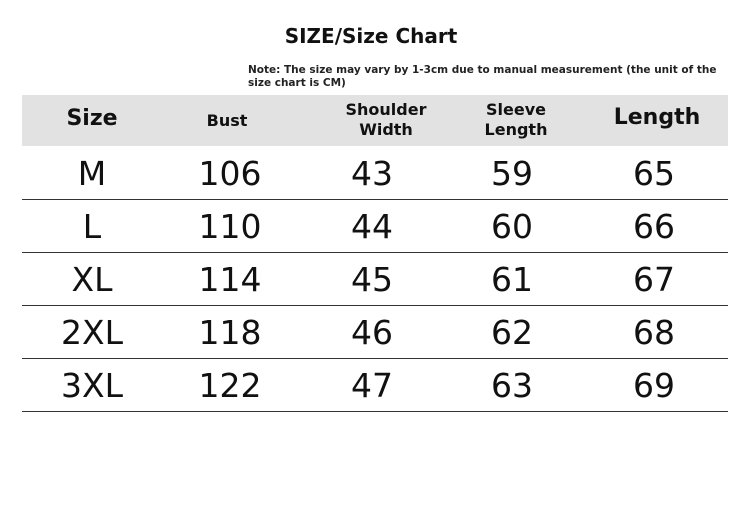 The image size is (750, 505). I want to click on cell-bust: 118, so click(230, 332).